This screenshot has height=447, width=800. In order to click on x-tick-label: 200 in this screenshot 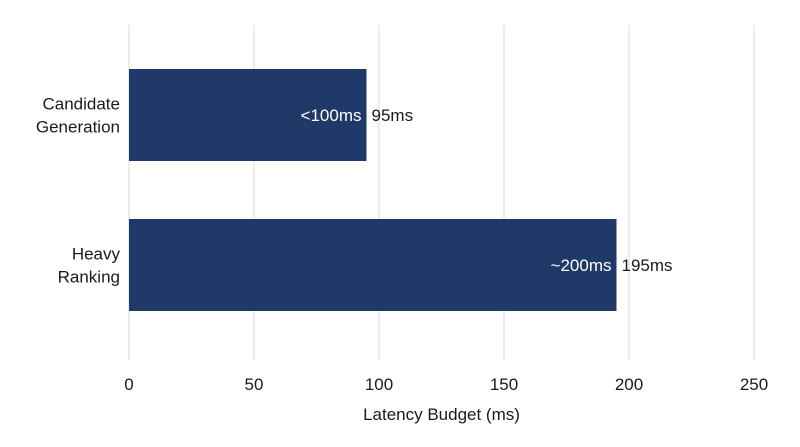, I will do `click(629, 384)`.